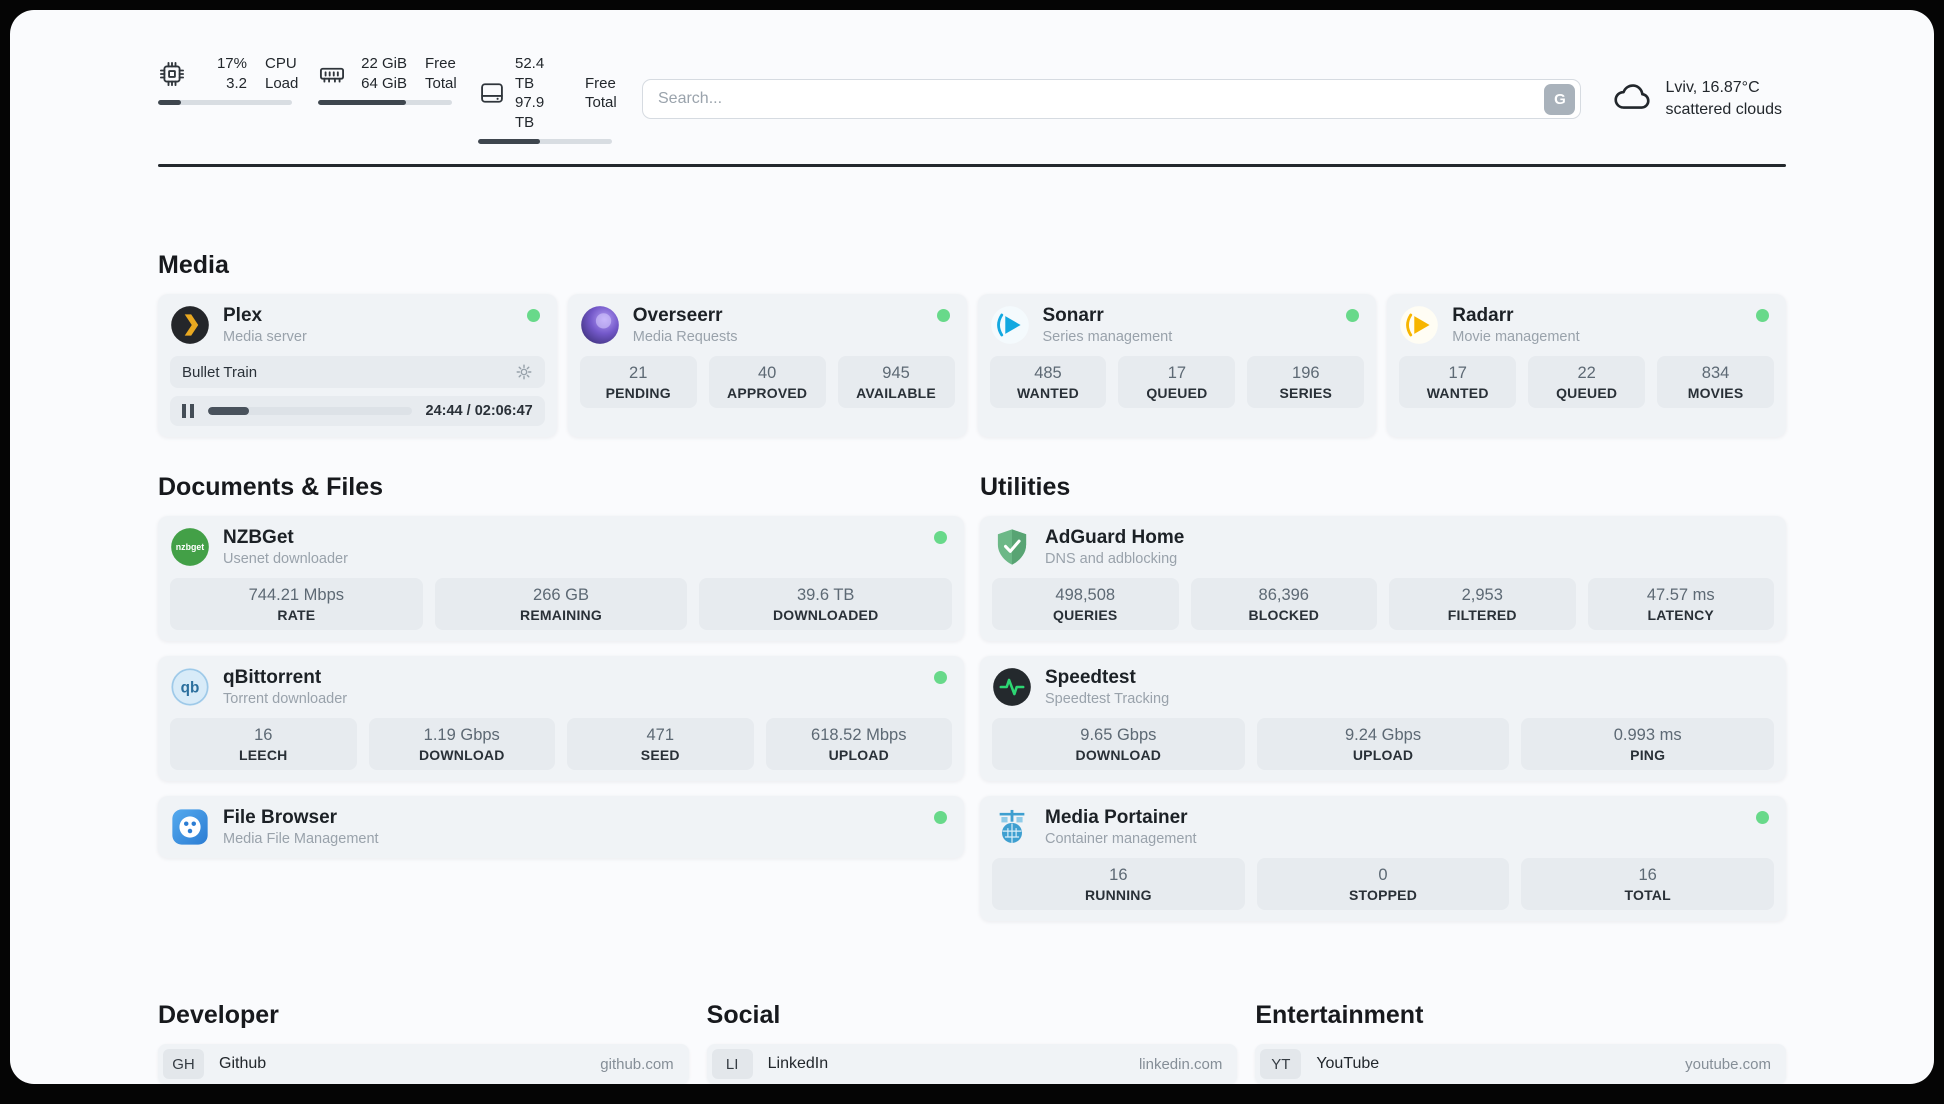 The image size is (1944, 1104). I want to click on overseerr-icon, so click(600, 325).